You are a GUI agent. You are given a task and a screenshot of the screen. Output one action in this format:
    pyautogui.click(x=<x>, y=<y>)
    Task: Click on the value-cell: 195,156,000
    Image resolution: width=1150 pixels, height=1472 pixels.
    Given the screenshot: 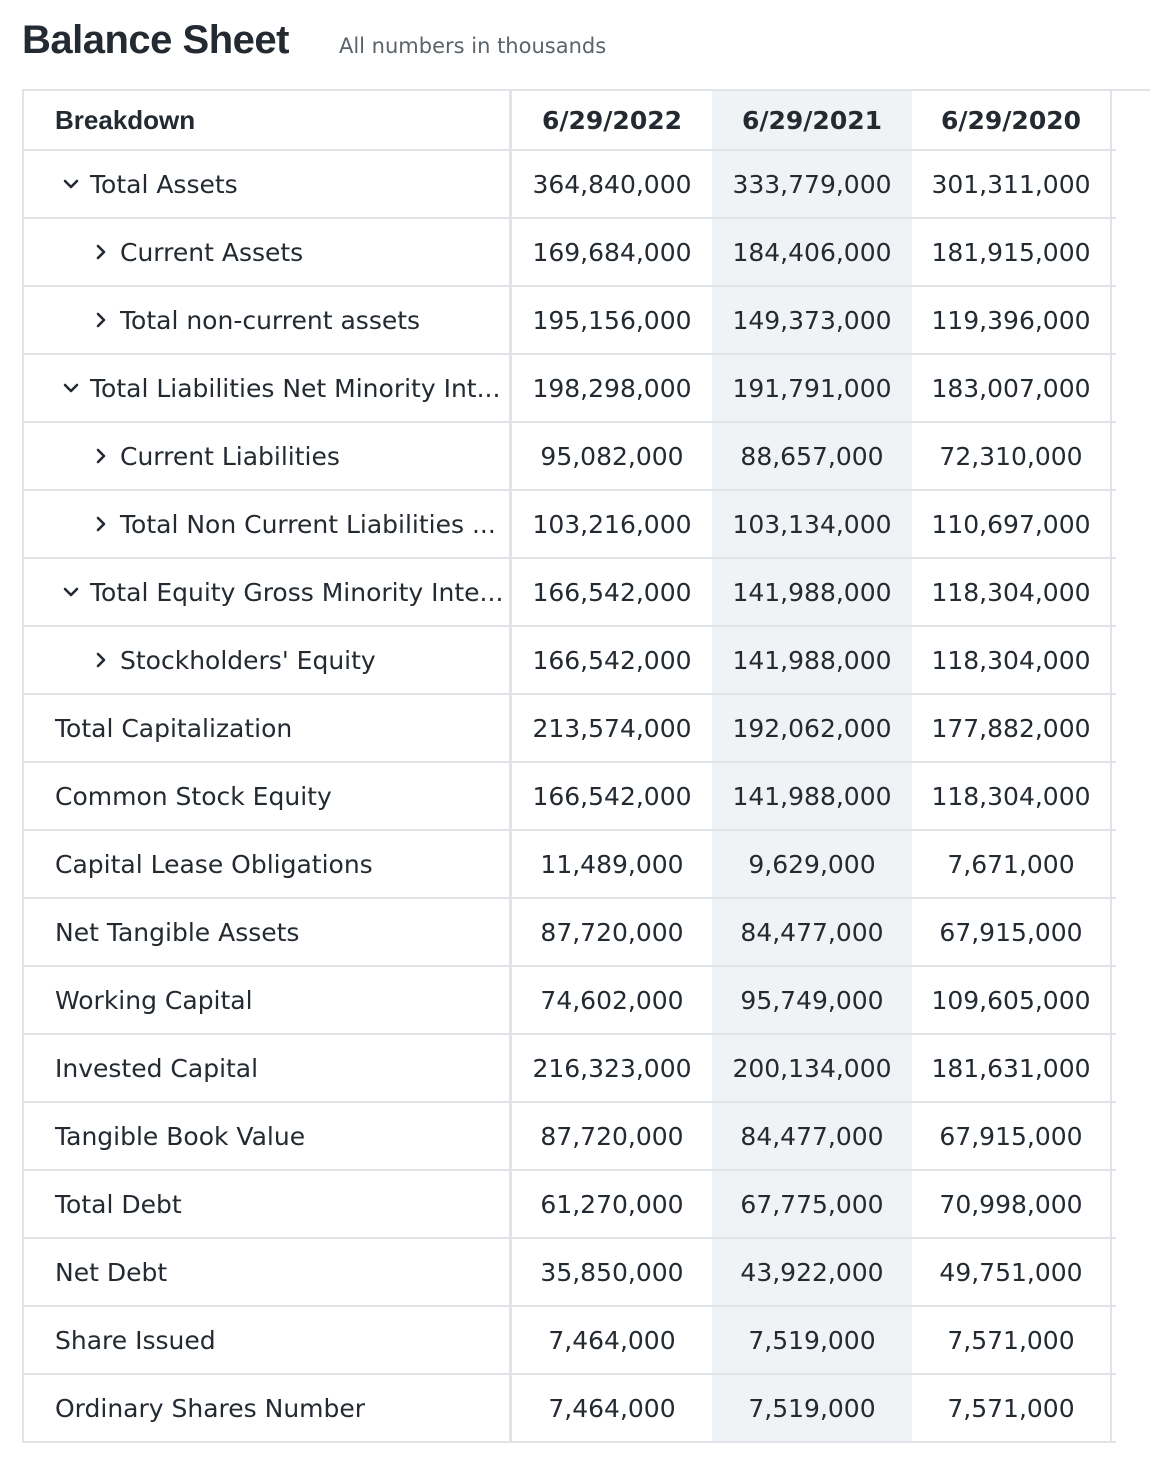 What is the action you would take?
    pyautogui.click(x=612, y=320)
    